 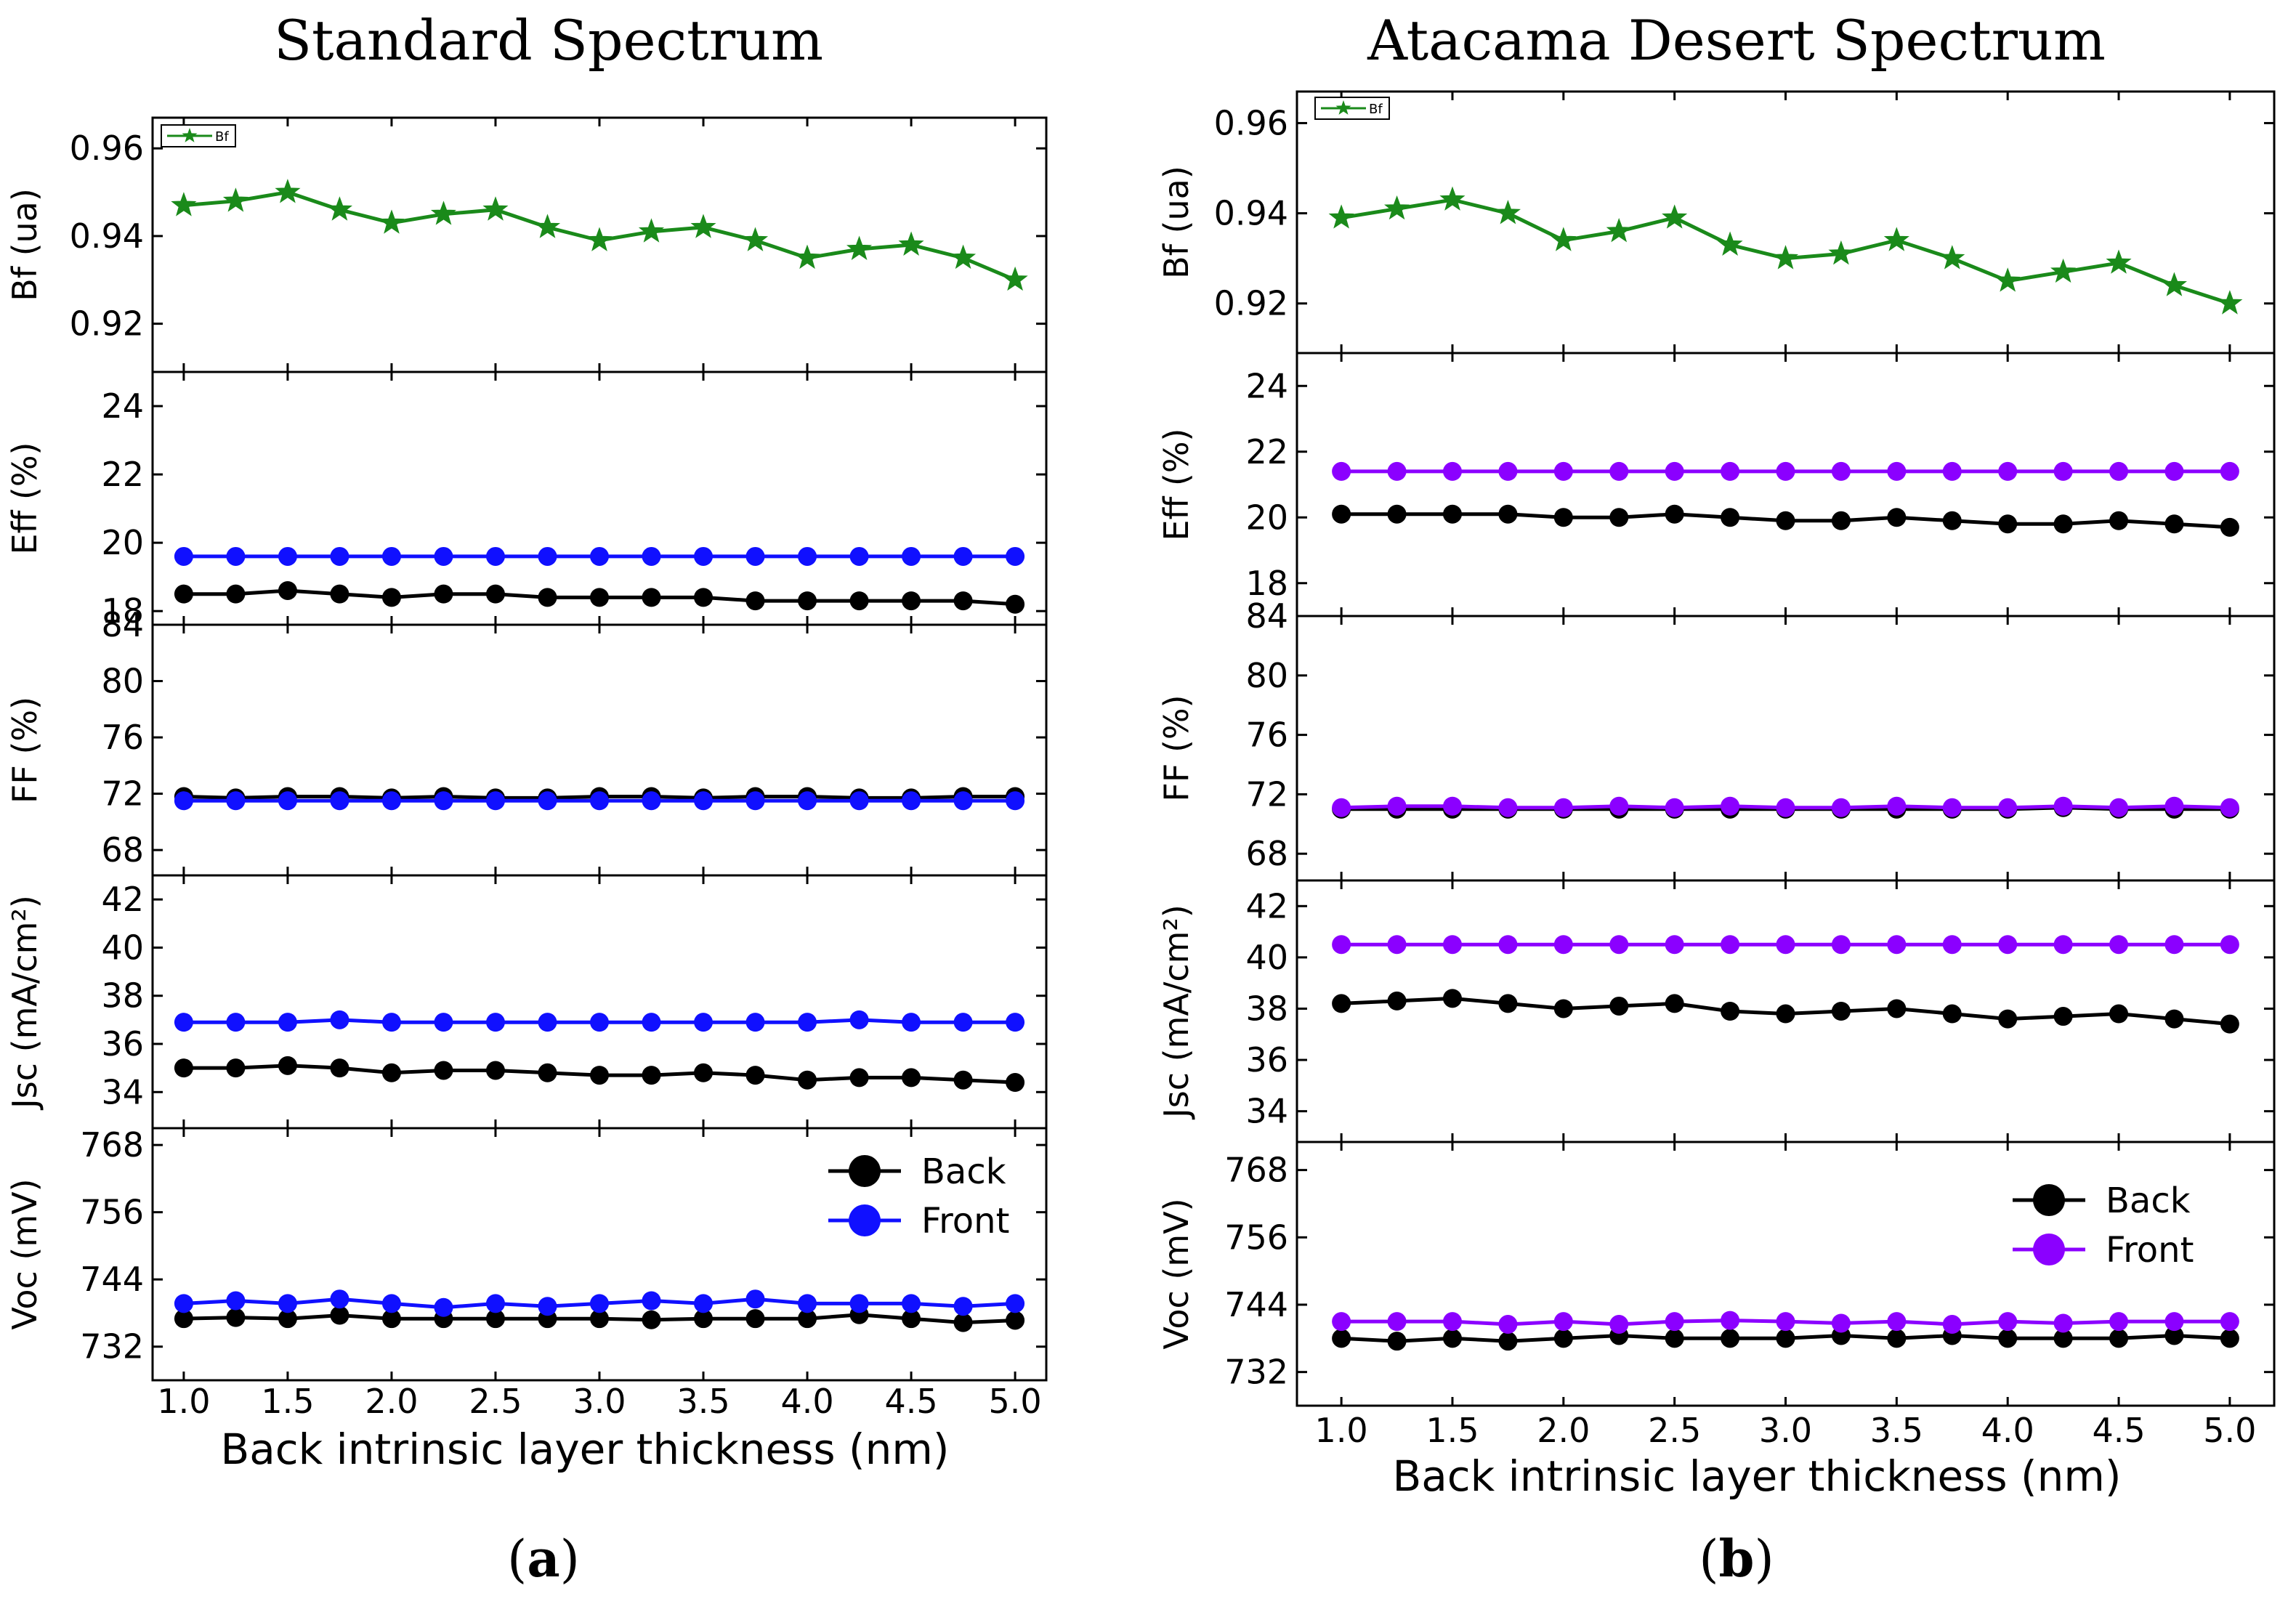 What do you see at coordinates (122, 737) in the screenshot?
I see `y-tick-label: 76` at bounding box center [122, 737].